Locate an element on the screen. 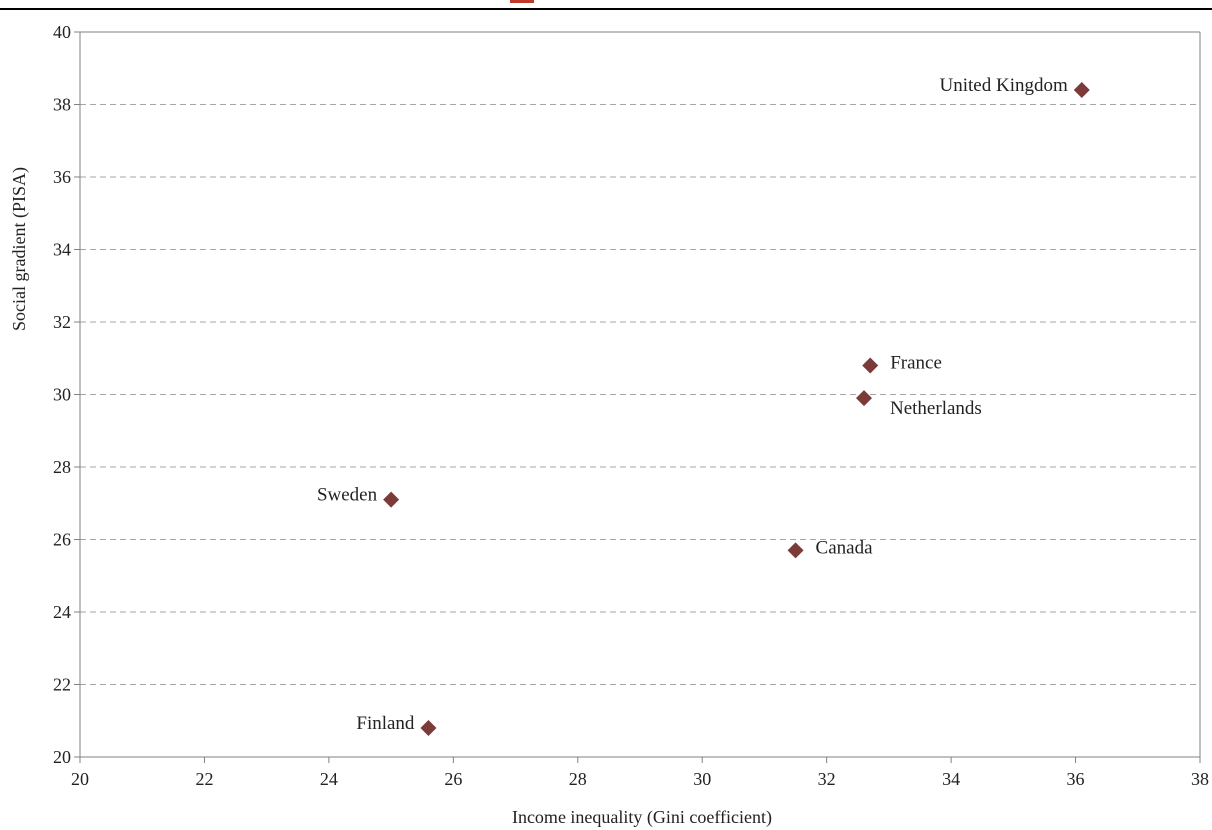 Image resolution: width=1212 pixels, height=830 pixels. x-tick-label: 30 is located at coordinates (702, 779).